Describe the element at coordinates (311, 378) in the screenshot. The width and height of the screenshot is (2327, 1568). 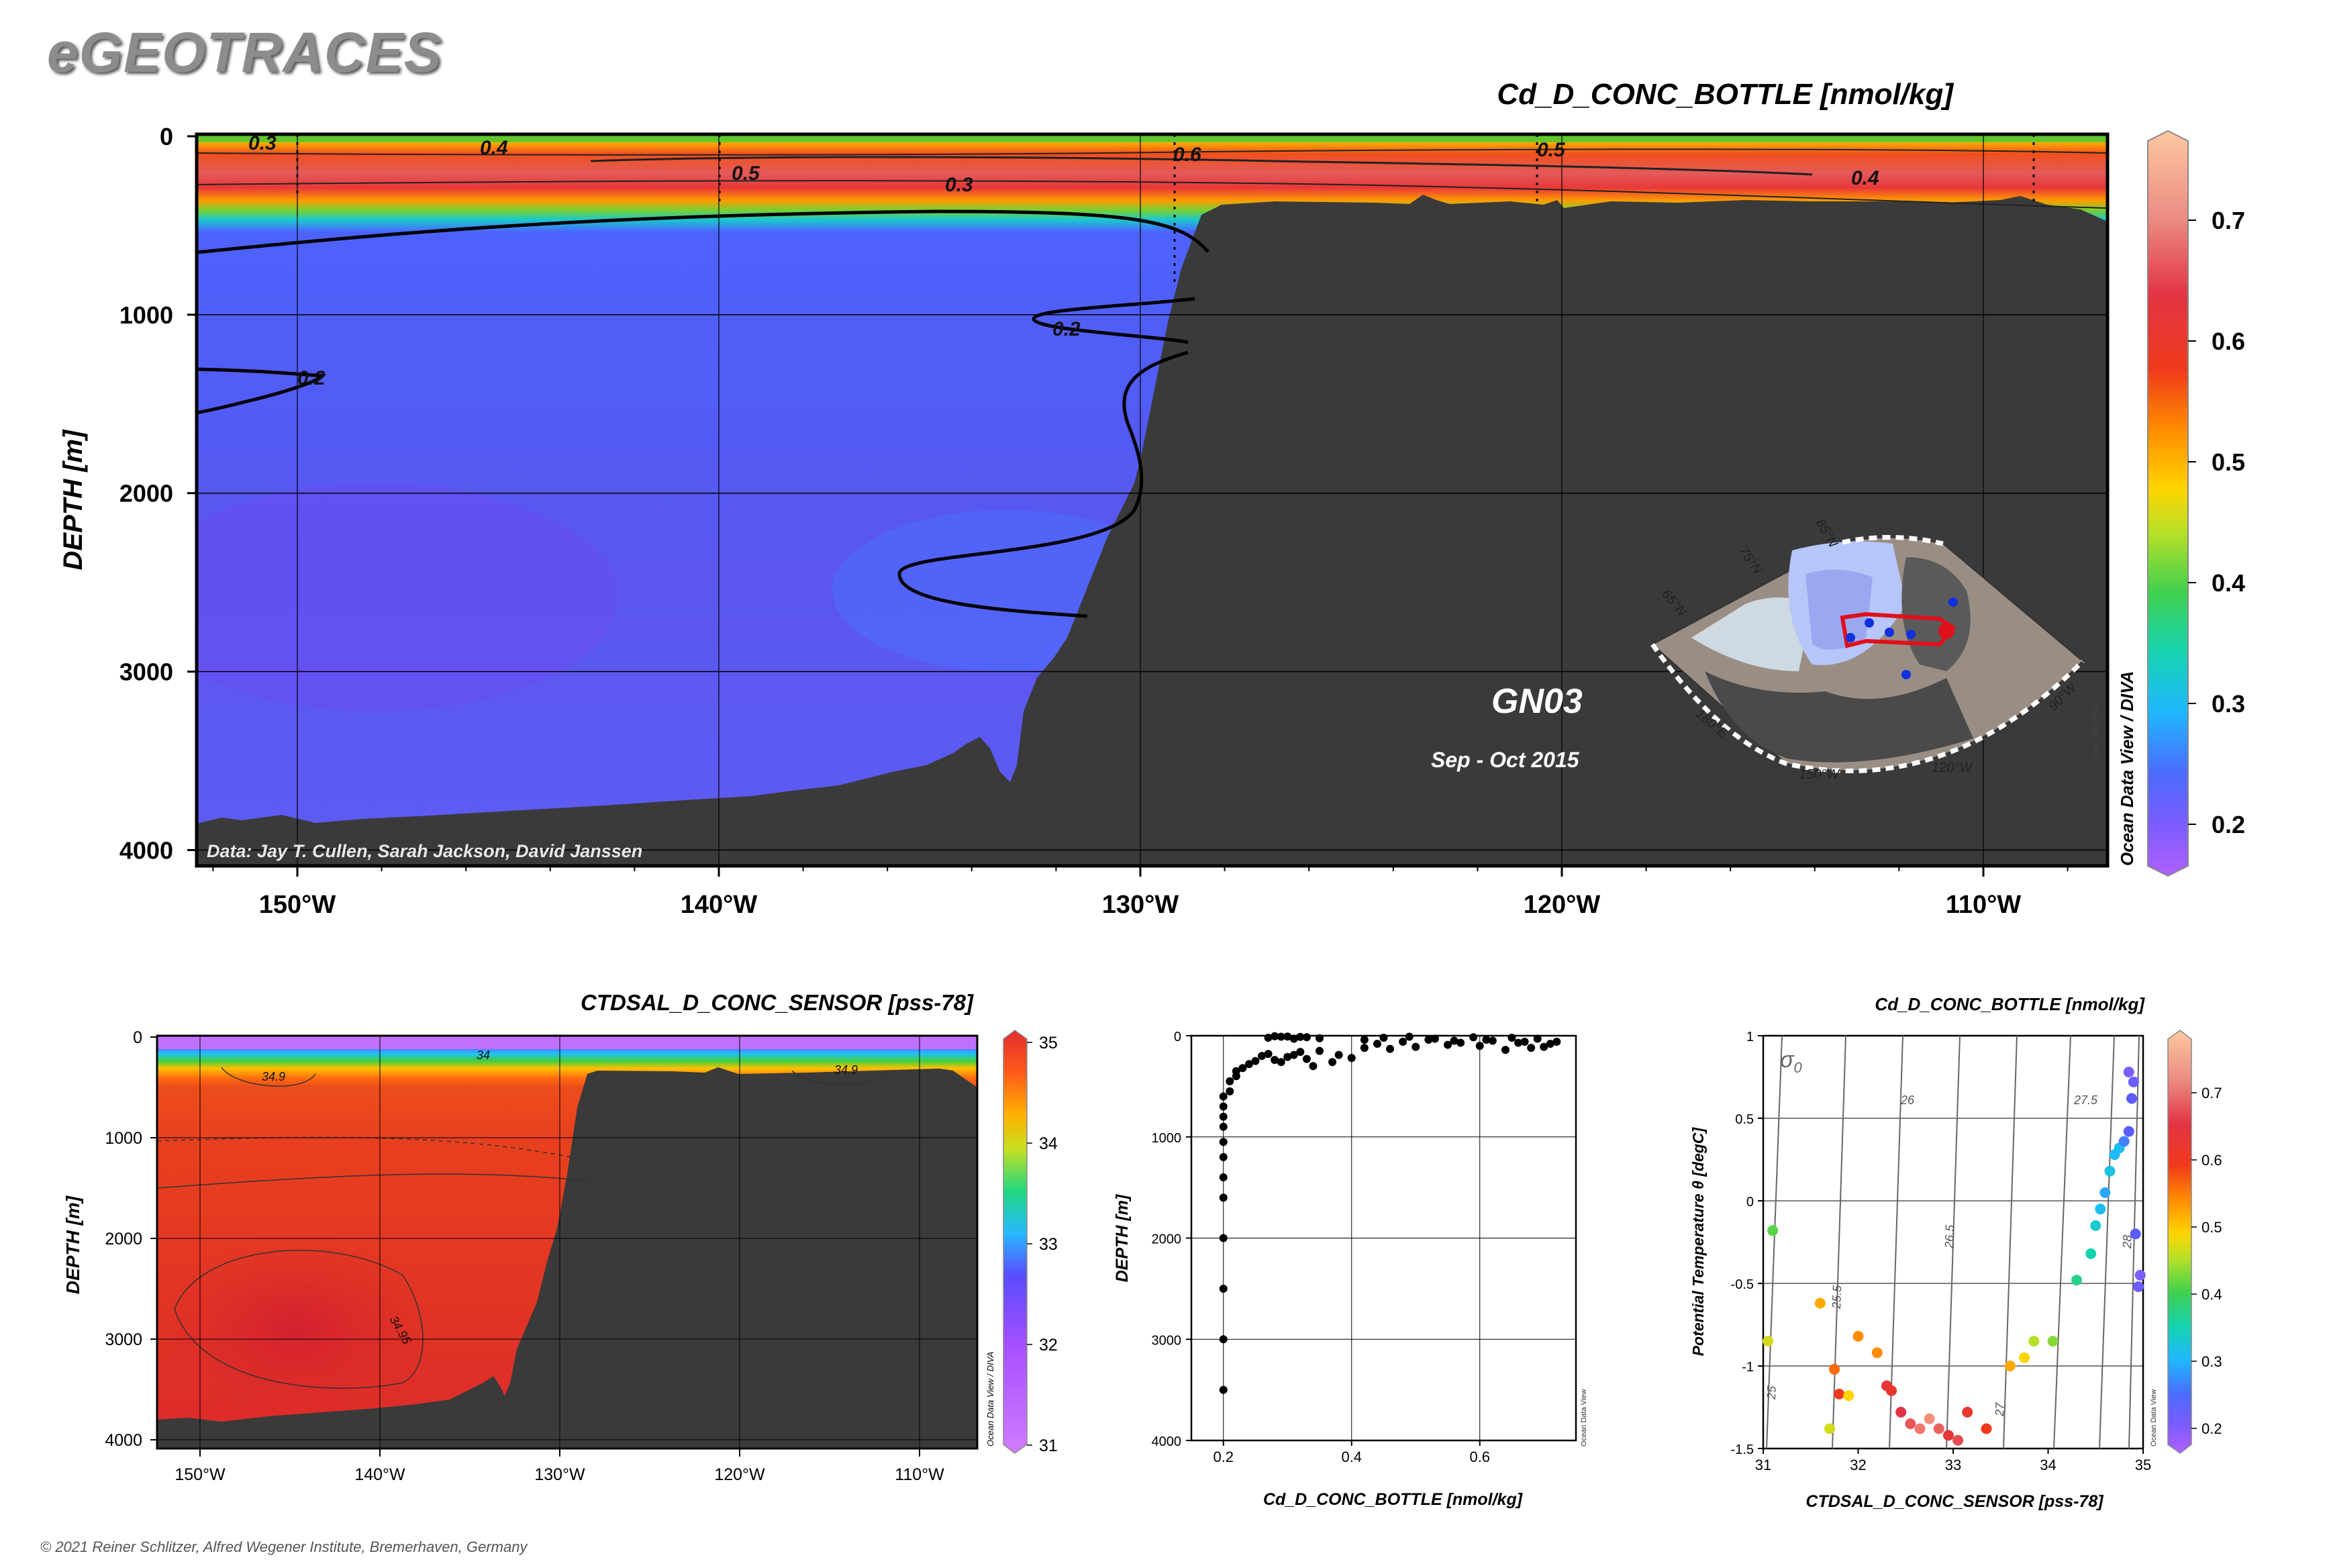
I see `contour-label: 0.2` at that location.